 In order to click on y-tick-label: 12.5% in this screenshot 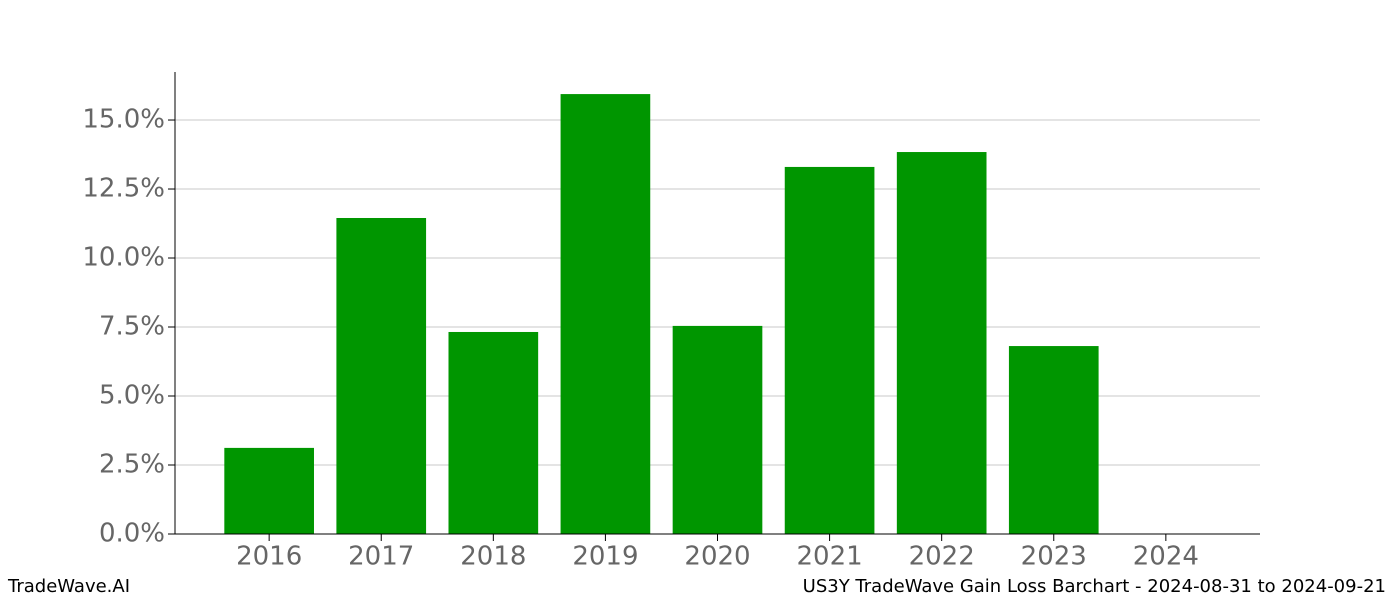, I will do `click(123, 189)`.